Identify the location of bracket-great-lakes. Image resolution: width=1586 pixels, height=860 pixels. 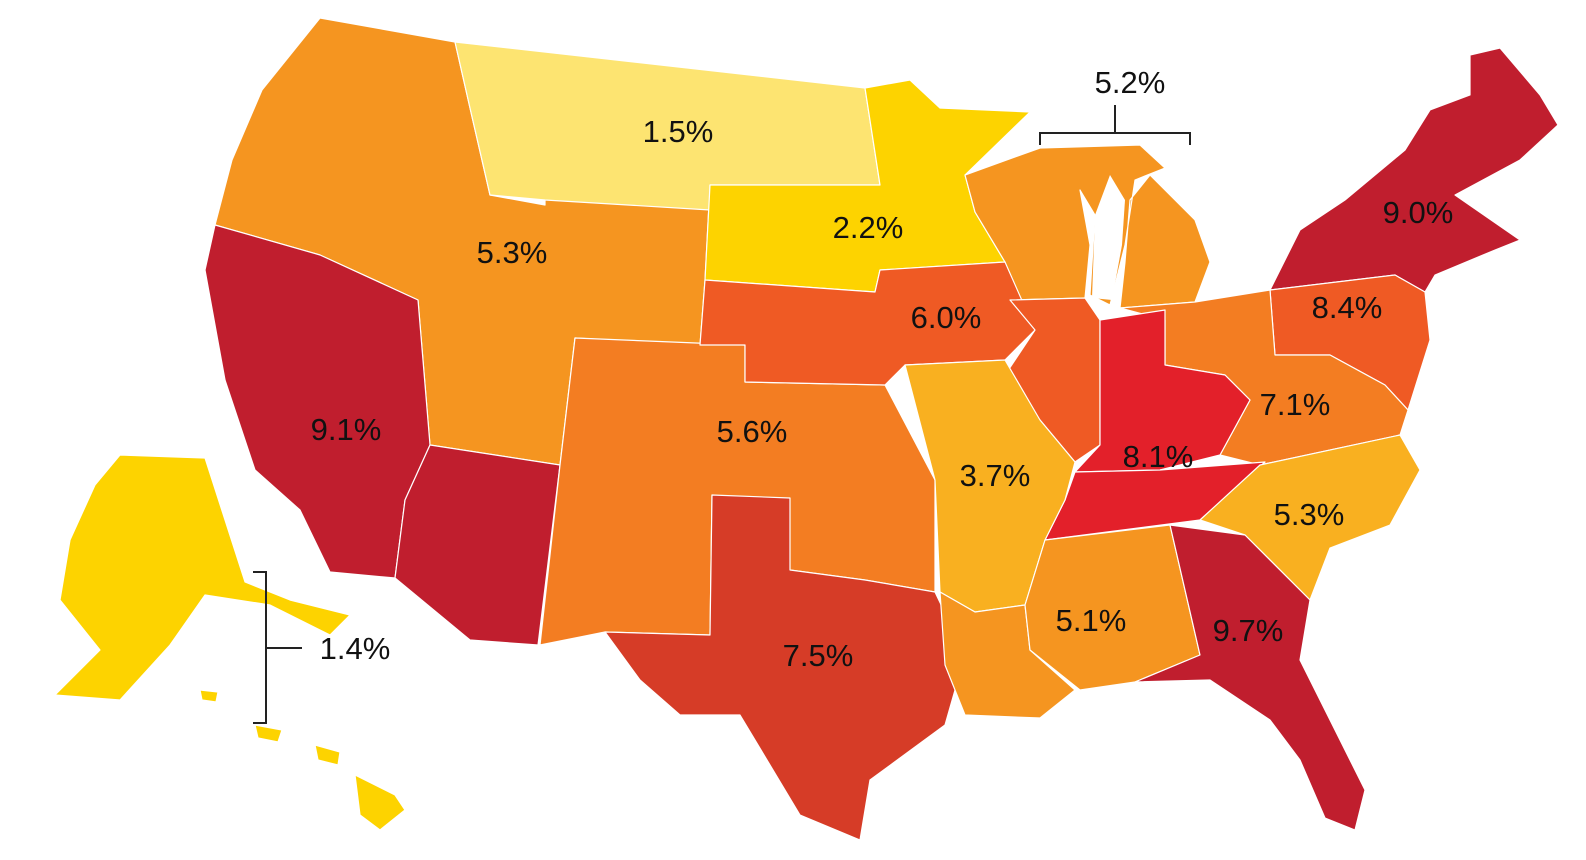
(1115, 125).